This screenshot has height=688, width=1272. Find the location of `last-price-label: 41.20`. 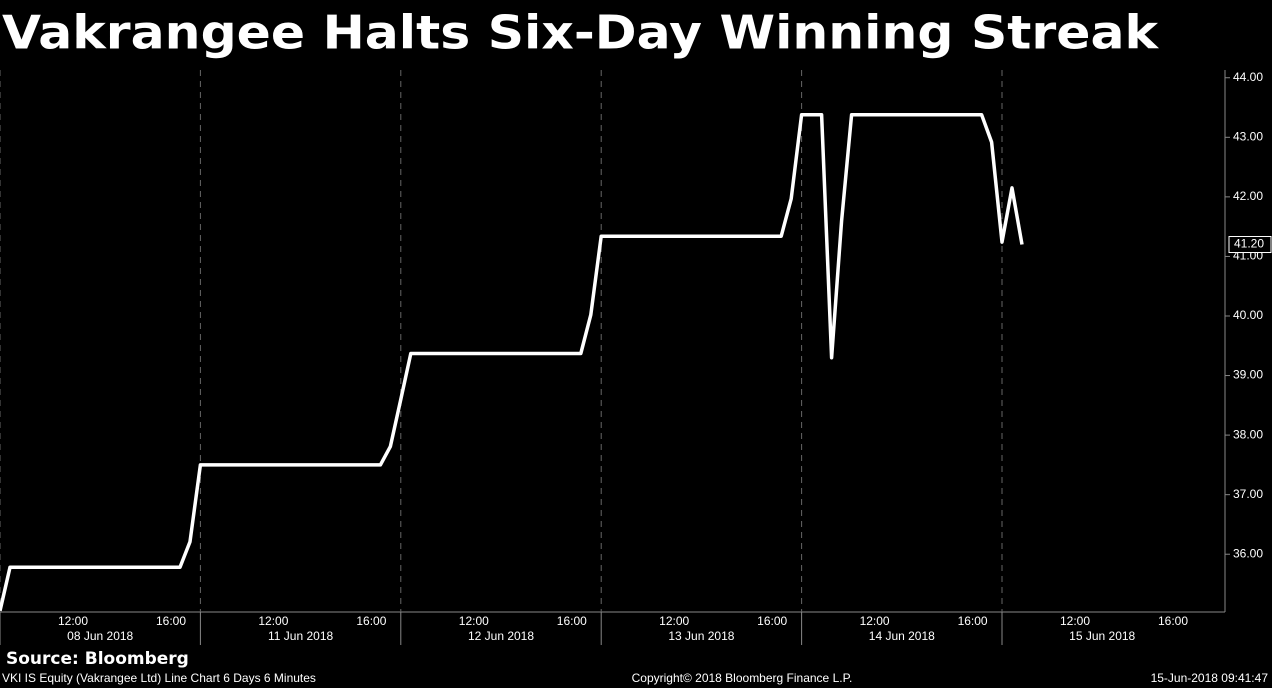

last-price-label: 41.20 is located at coordinates (1249, 244).